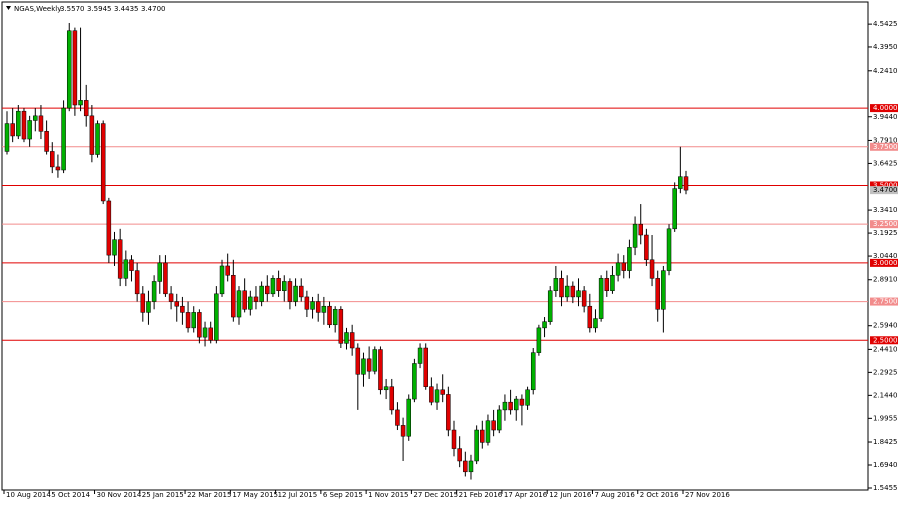 Image resolution: width=900 pixels, height=506 pixels. Describe the element at coordinates (163, 495) in the screenshot. I see `x-tick-label: 25 Jan 2015` at that location.